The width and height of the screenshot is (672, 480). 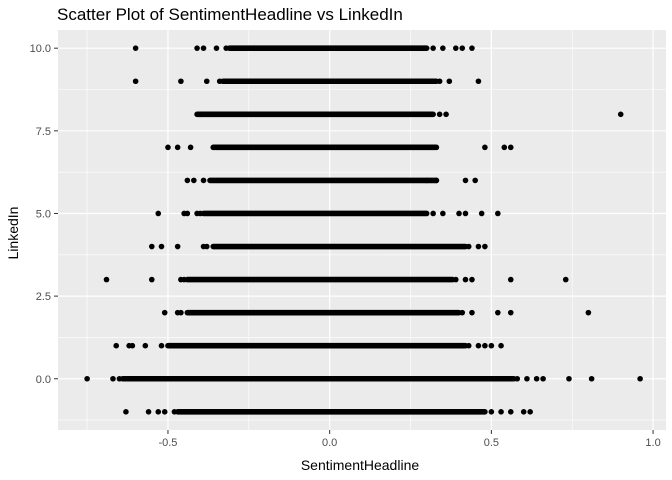 What do you see at coordinates (13, 233) in the screenshot?
I see `y-axis-title: LinkedIn` at bounding box center [13, 233].